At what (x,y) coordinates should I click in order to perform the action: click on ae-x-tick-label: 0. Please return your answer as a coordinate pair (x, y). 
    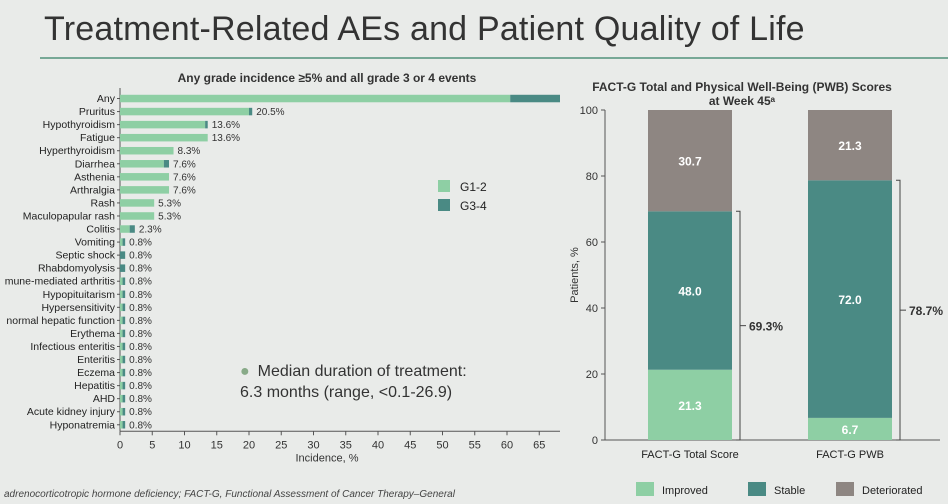
    Looking at the image, I should click on (120, 445).